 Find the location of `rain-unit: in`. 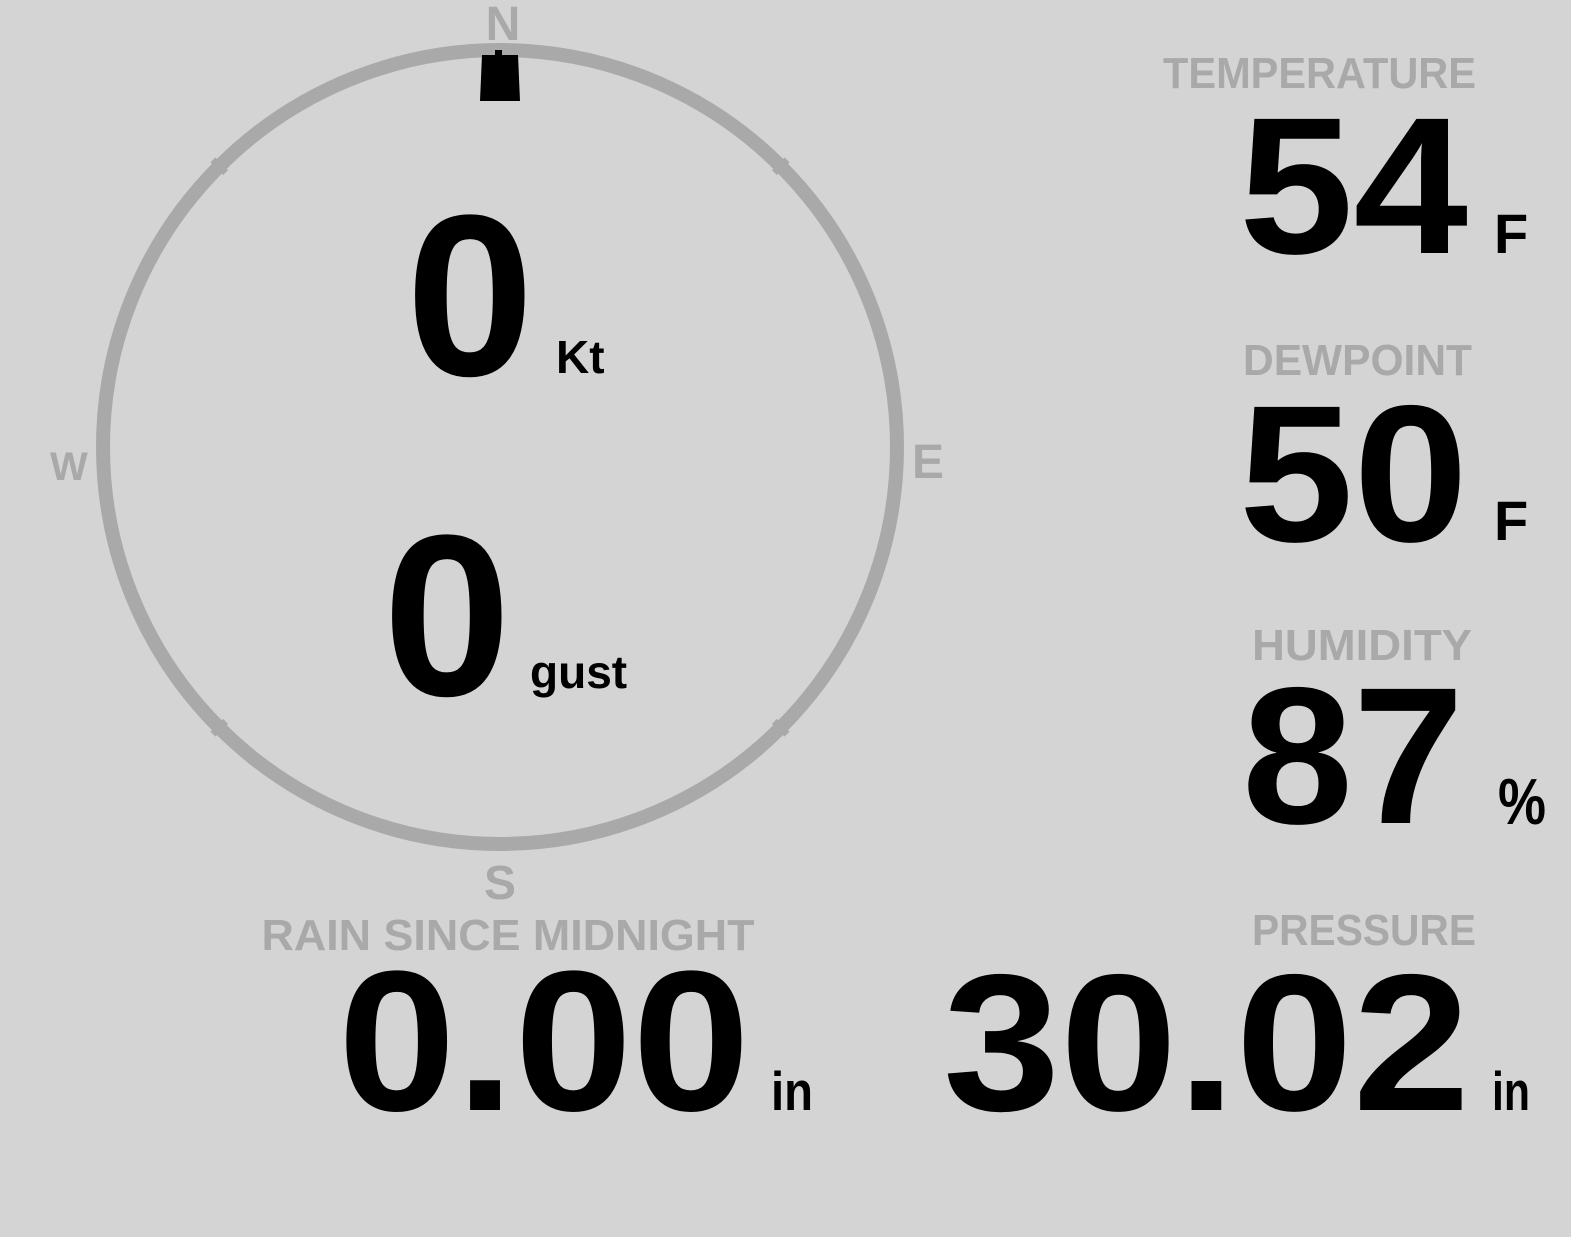

rain-unit: in is located at coordinates (792, 1091).